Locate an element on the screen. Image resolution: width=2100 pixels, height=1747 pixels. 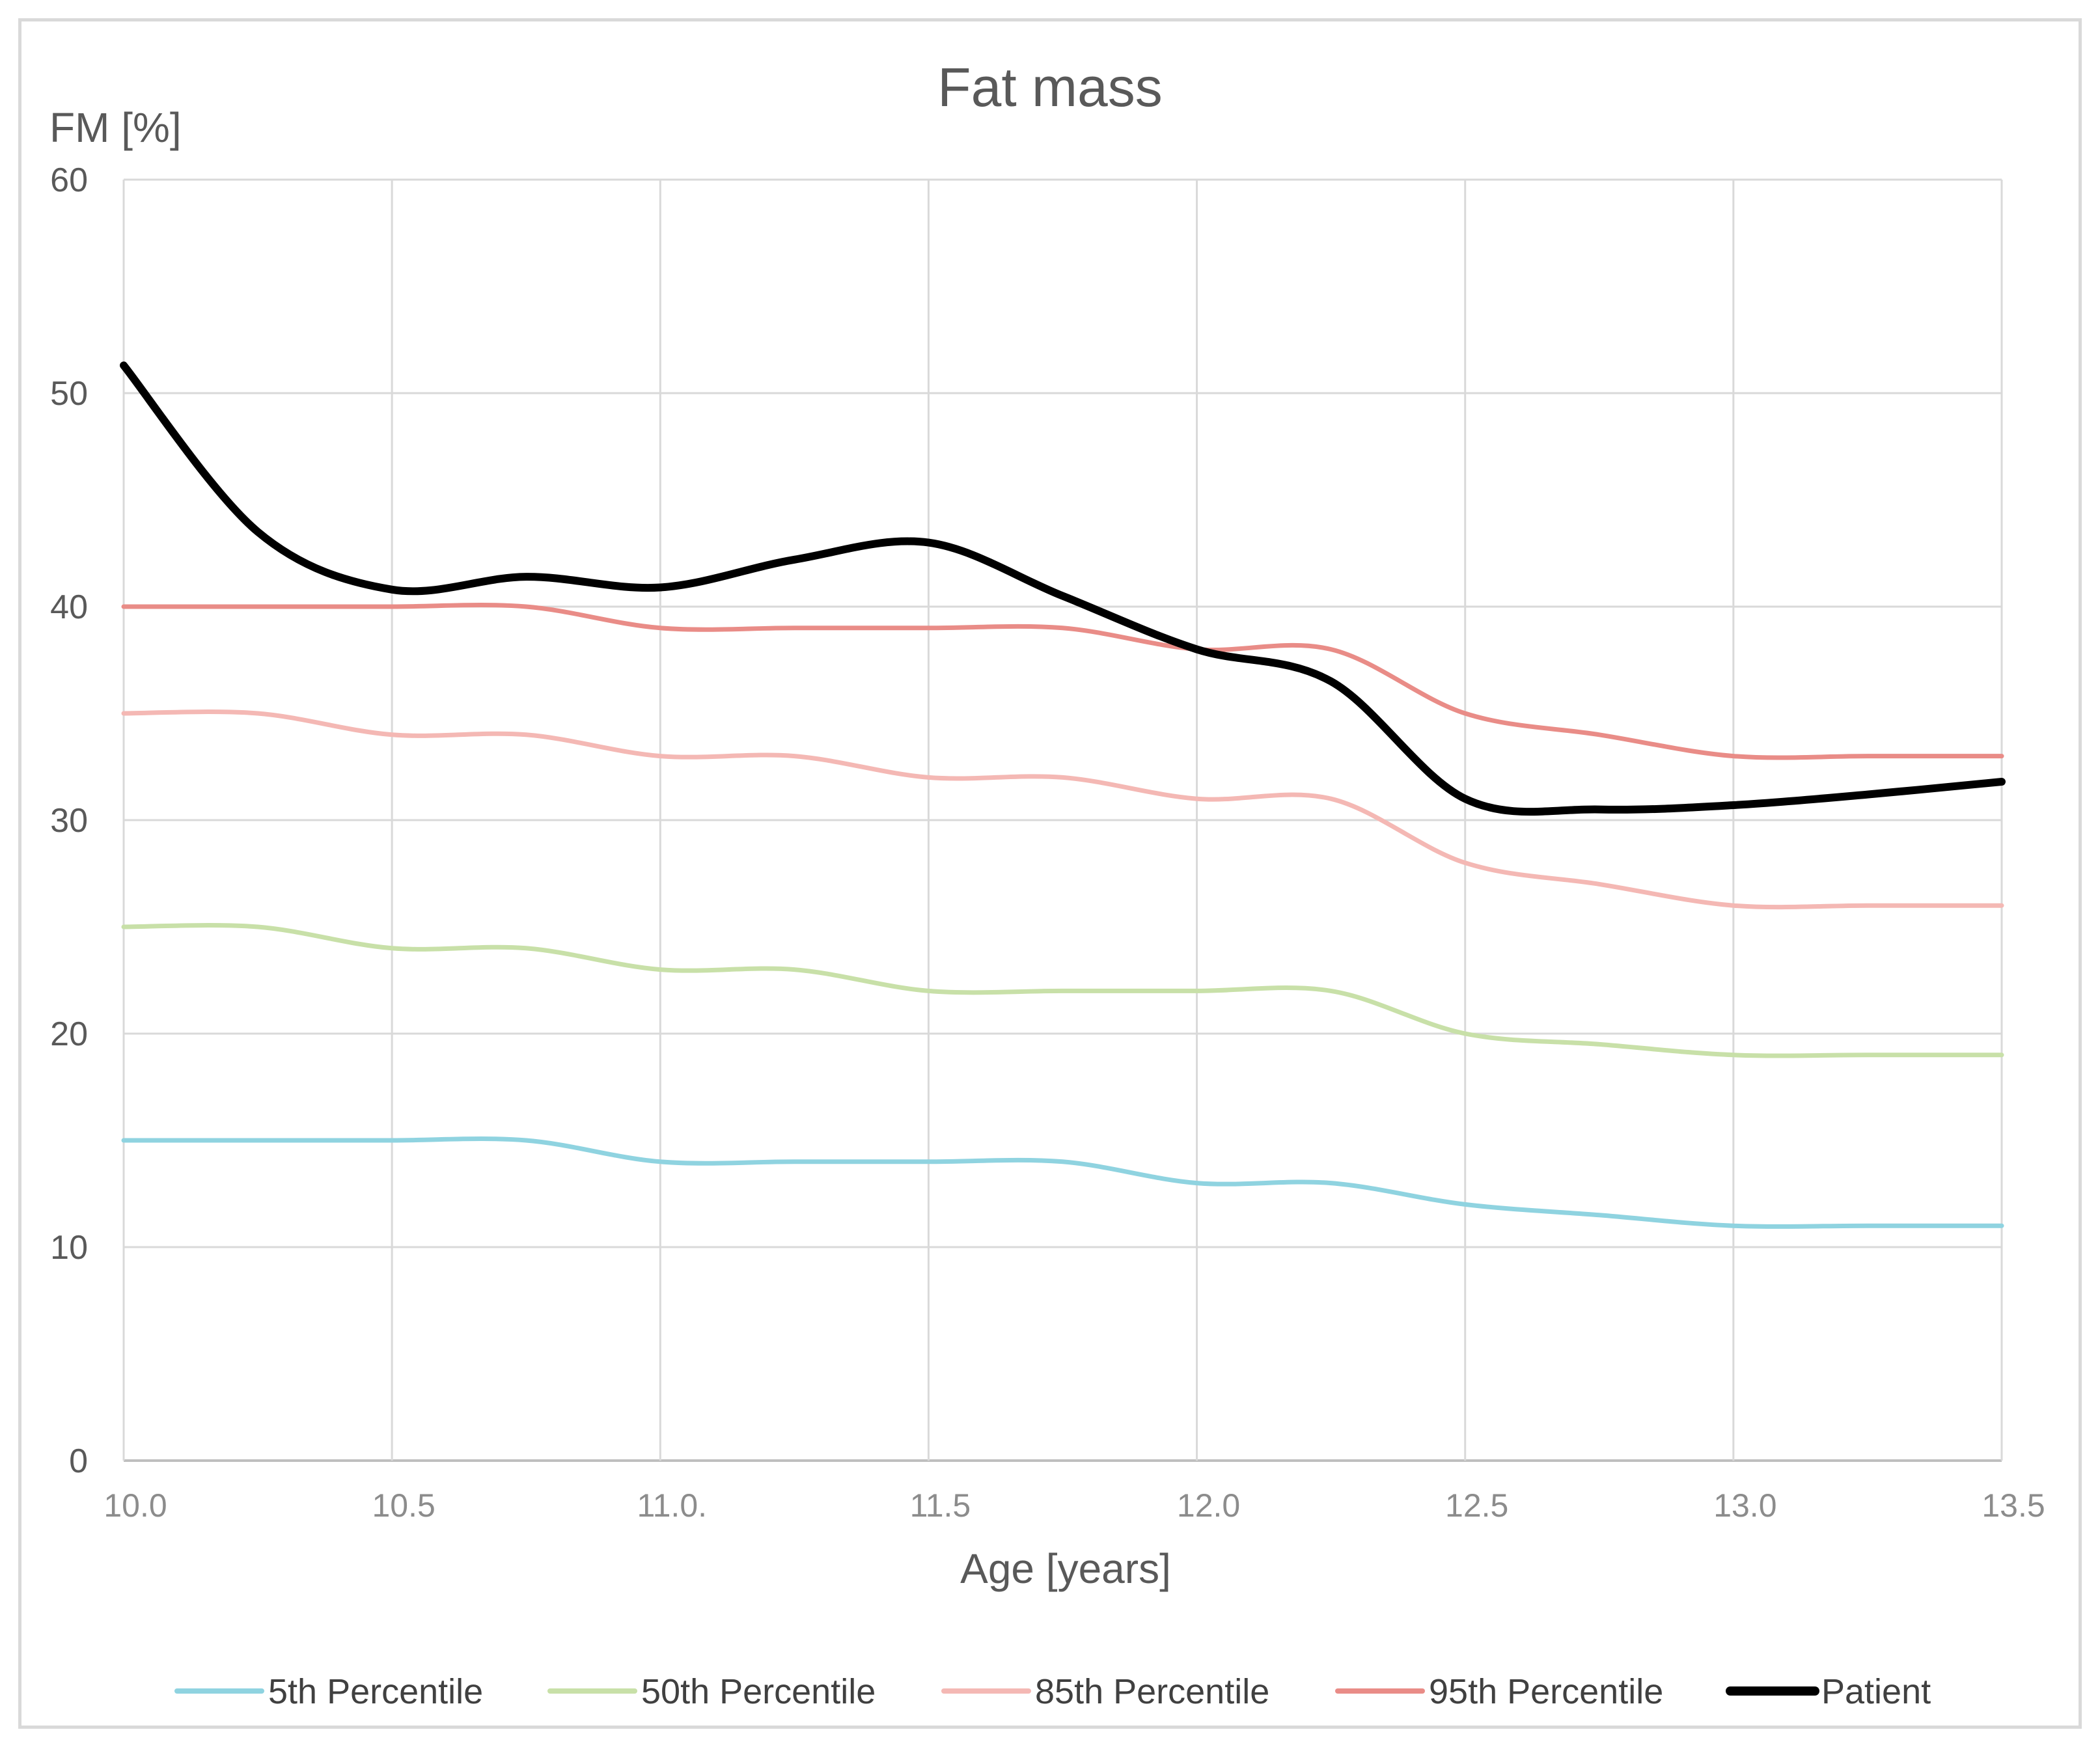
x-tick-label: 11.5 is located at coordinates (940, 1505).